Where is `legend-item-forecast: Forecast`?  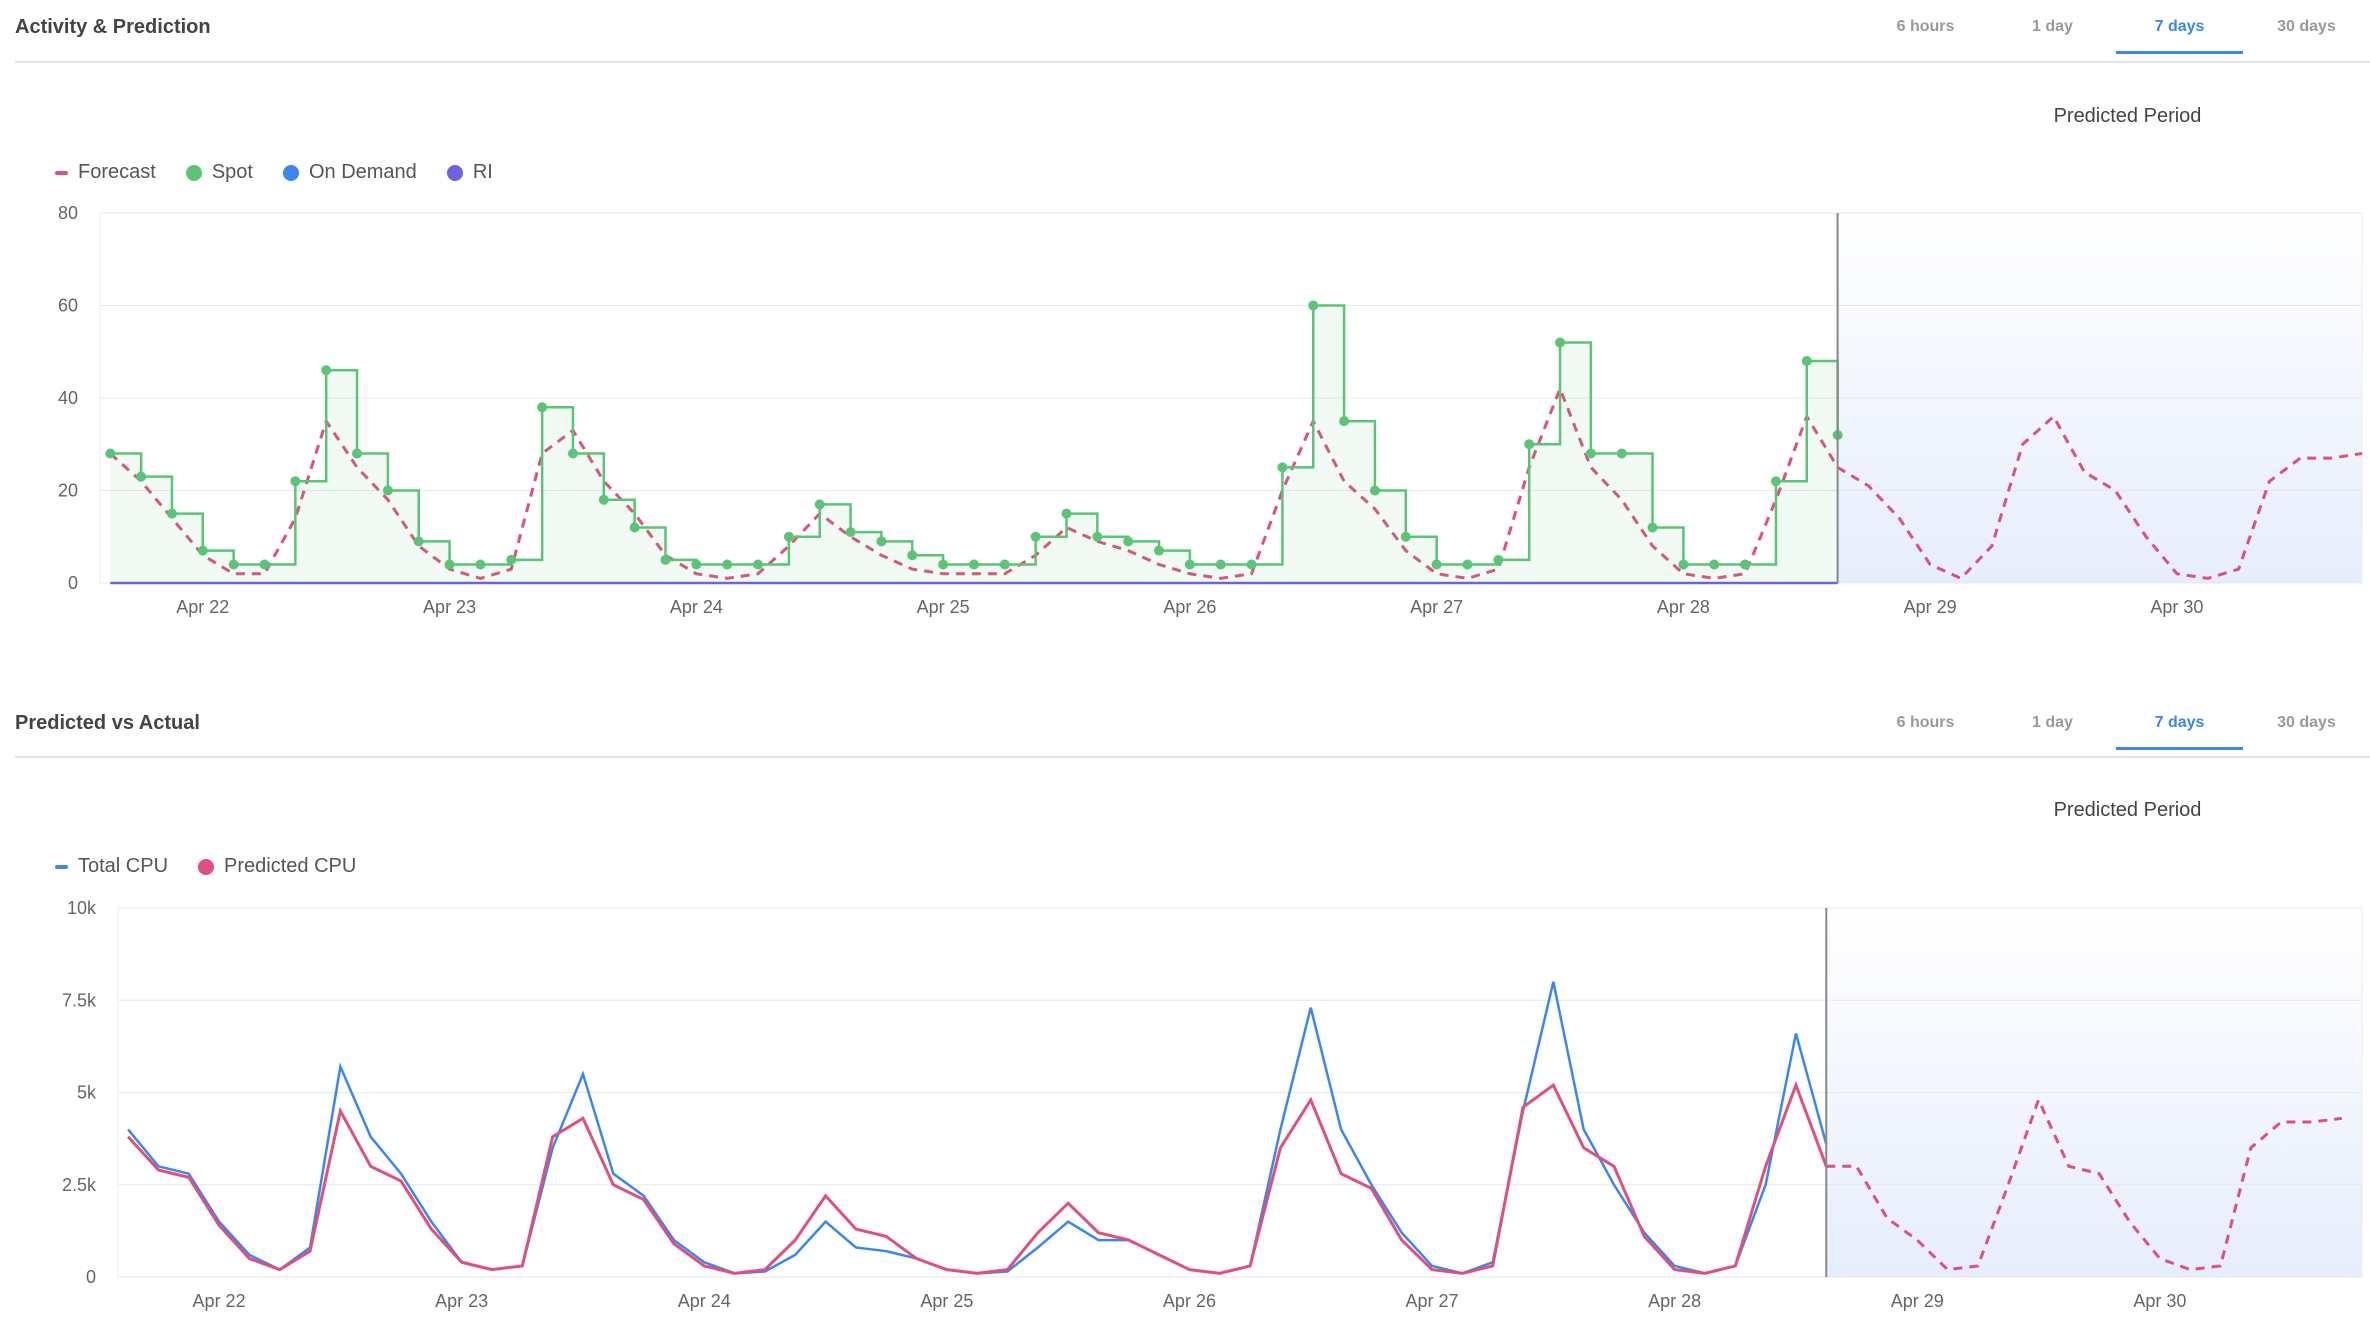
legend-item-forecast: Forecast is located at coordinates (105, 172).